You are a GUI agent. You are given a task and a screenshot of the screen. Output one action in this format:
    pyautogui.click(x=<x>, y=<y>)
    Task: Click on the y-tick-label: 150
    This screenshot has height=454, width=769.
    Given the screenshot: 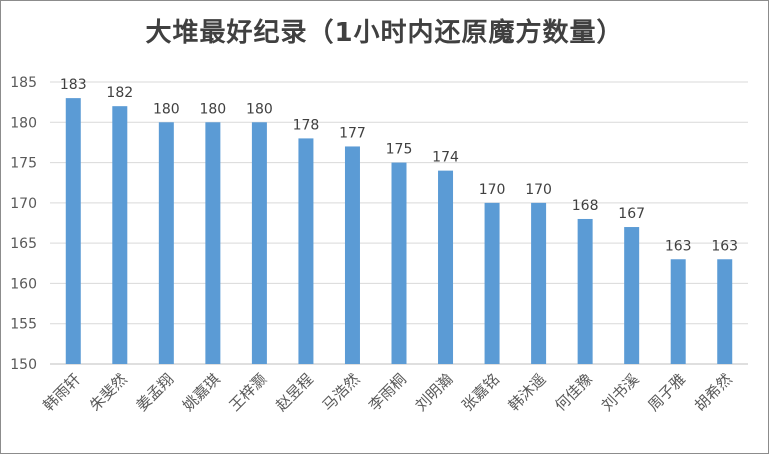 What is the action you would take?
    pyautogui.click(x=23, y=365)
    